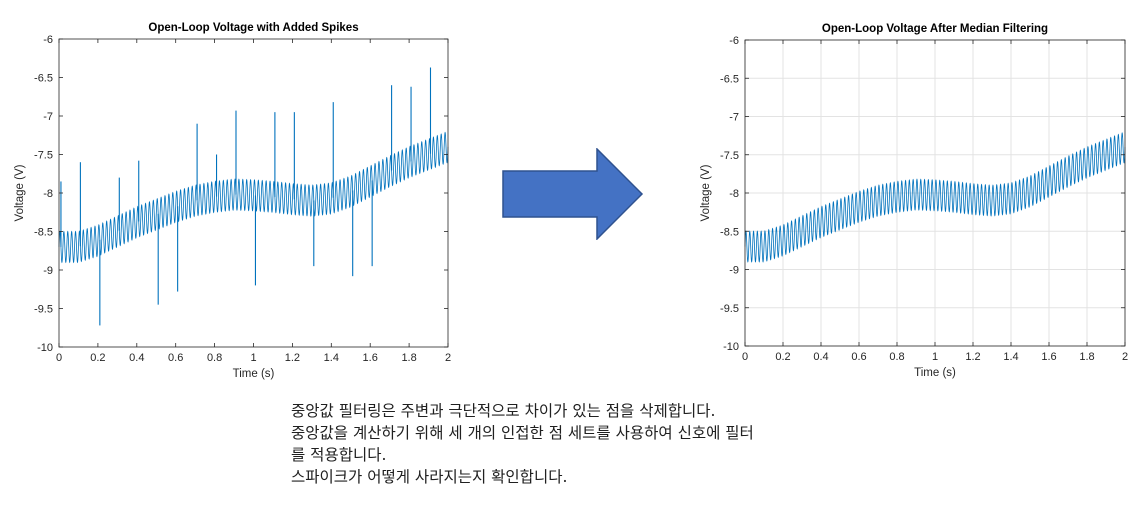 The width and height of the screenshot is (1146, 520). What do you see at coordinates (573, 194) in the screenshot?
I see `right-arrow-icon` at bounding box center [573, 194].